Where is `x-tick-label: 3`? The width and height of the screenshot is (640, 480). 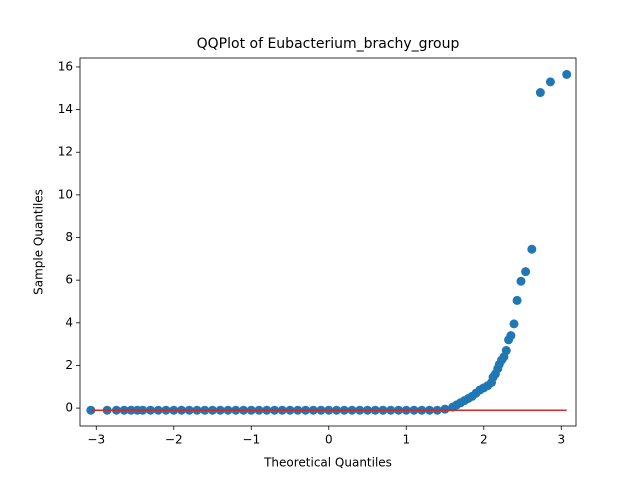 x-tick-label: 3 is located at coordinates (561, 440).